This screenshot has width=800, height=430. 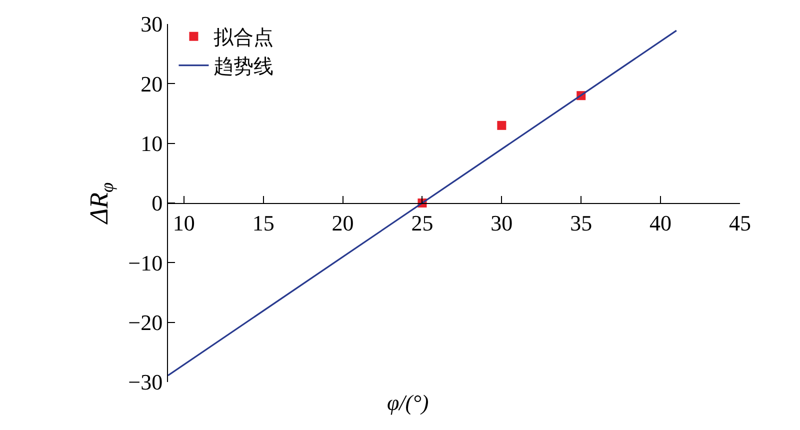 I want to click on y-tick-label: −10, so click(x=145, y=263).